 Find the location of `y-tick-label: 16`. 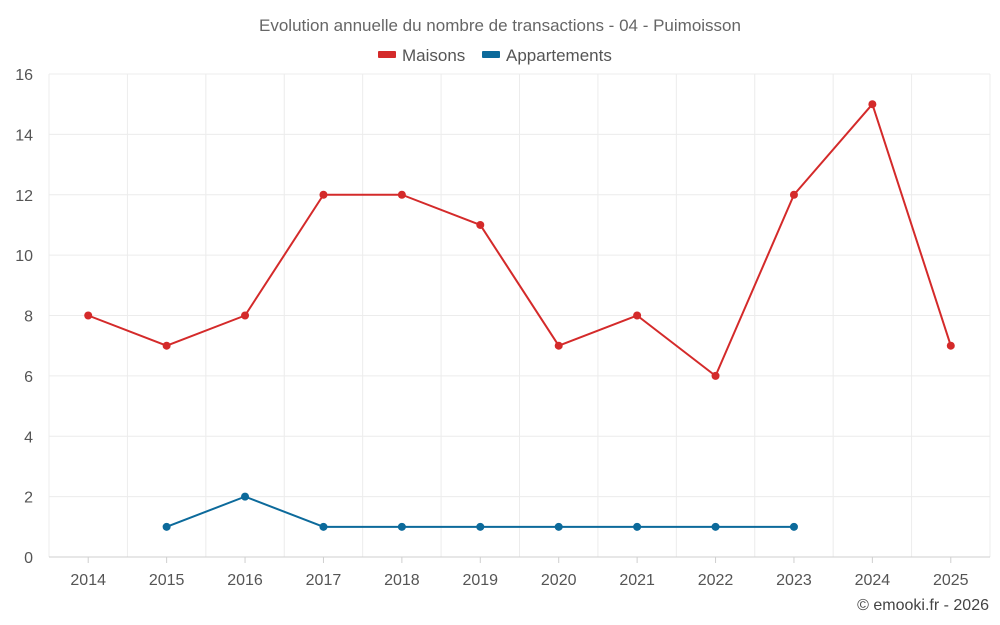

y-tick-label: 16 is located at coordinates (24, 75).